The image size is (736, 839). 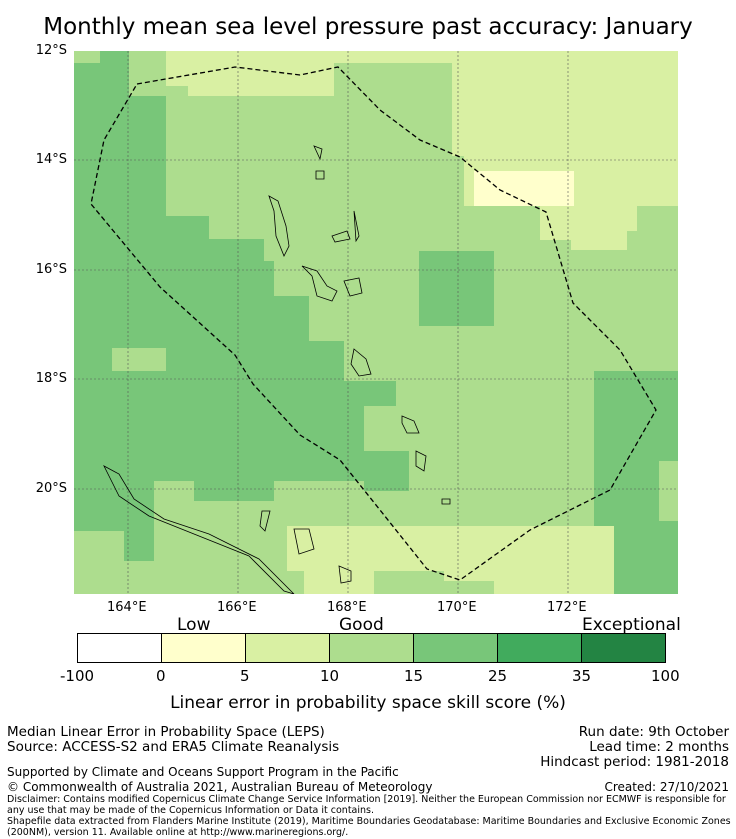 I want to click on colorbar-tick: 0, so click(x=161, y=676).